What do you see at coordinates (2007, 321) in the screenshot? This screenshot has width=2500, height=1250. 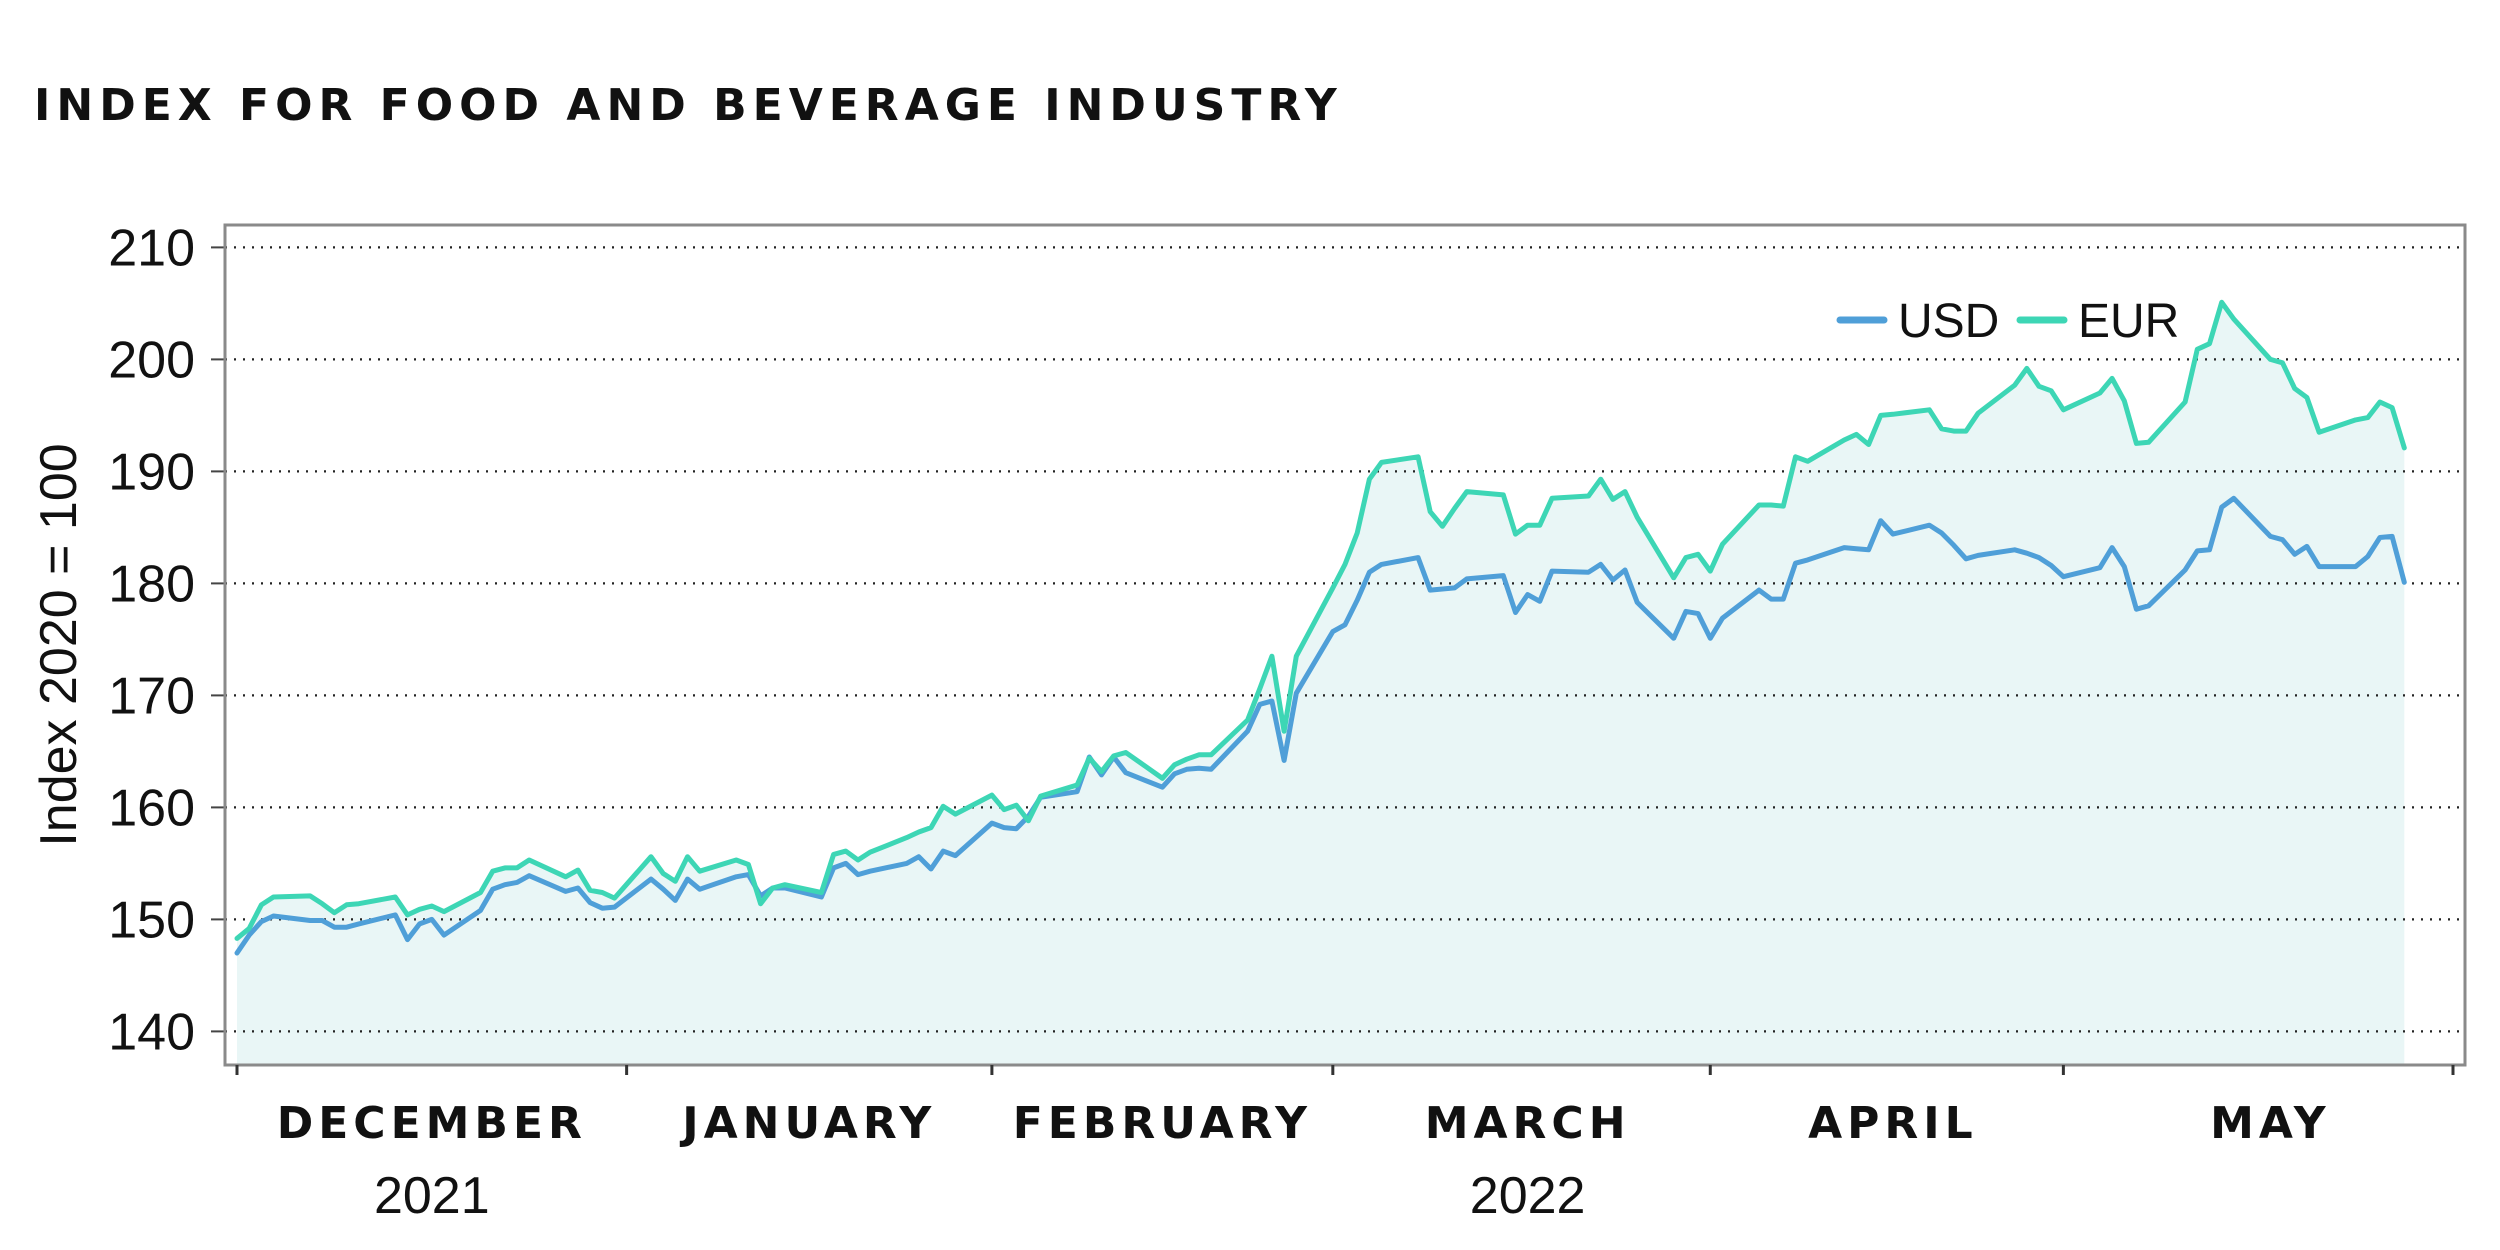 I see `legend: USD EUR` at bounding box center [2007, 321].